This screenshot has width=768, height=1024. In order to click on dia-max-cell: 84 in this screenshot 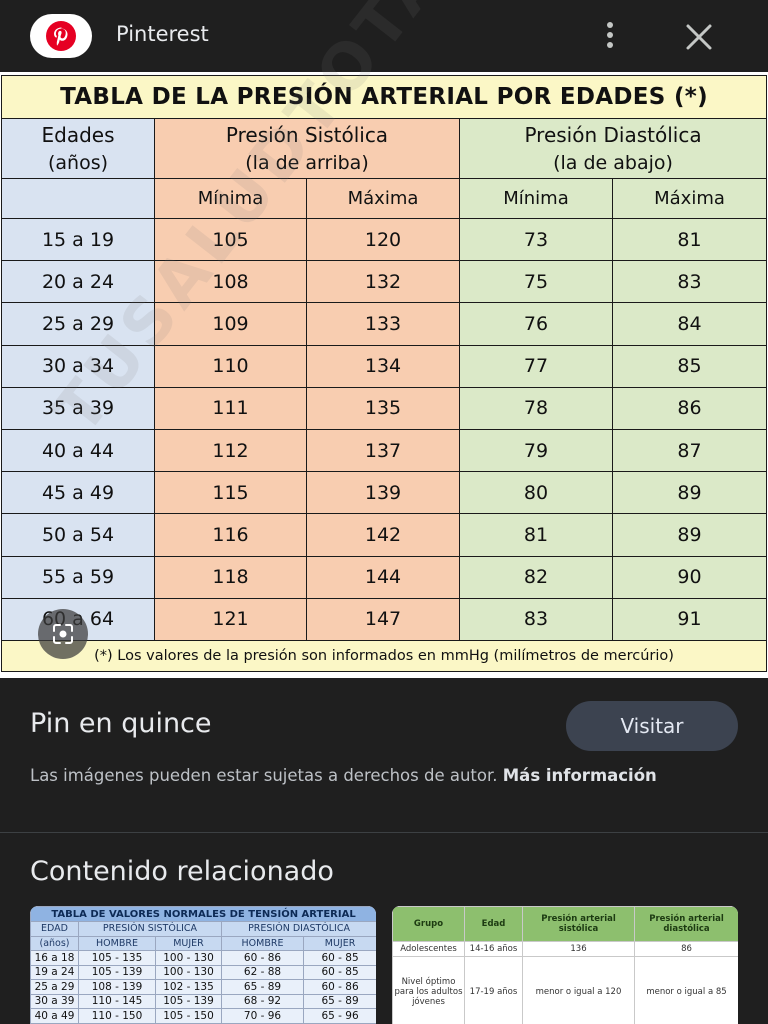, I will do `click(689, 324)`.